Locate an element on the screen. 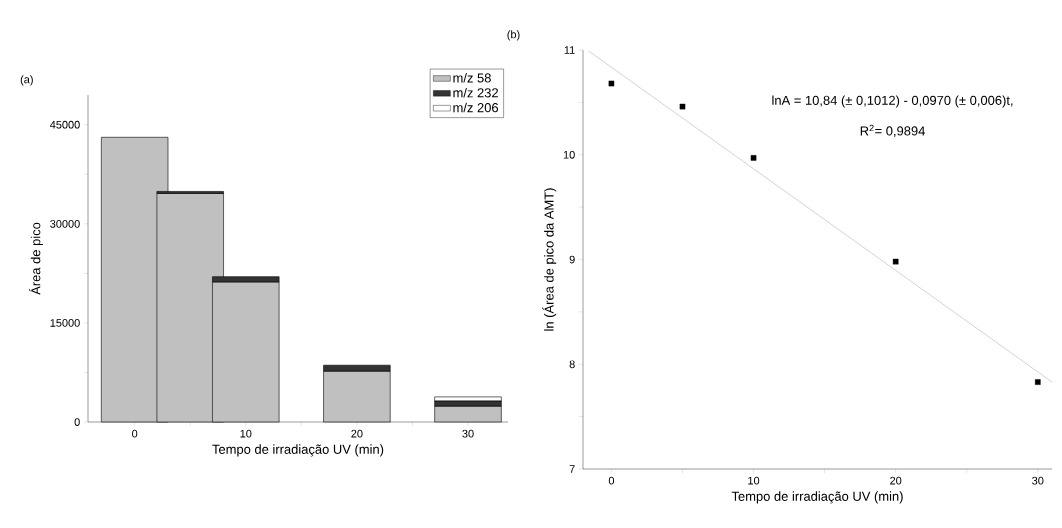  y-tick-label: 10 is located at coordinates (569, 154).